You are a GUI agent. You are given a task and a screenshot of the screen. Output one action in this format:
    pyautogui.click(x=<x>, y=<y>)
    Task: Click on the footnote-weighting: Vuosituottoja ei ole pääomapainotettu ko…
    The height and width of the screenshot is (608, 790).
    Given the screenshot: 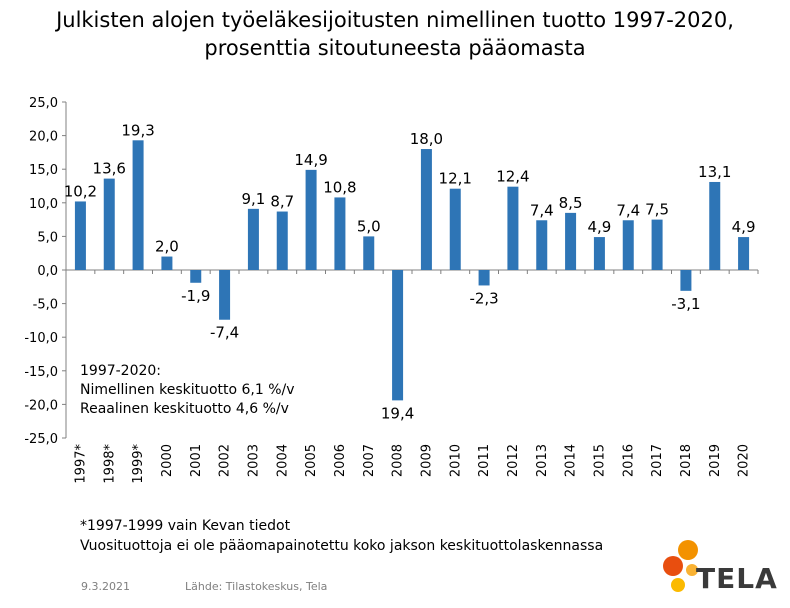 What is the action you would take?
    pyautogui.click(x=342, y=546)
    